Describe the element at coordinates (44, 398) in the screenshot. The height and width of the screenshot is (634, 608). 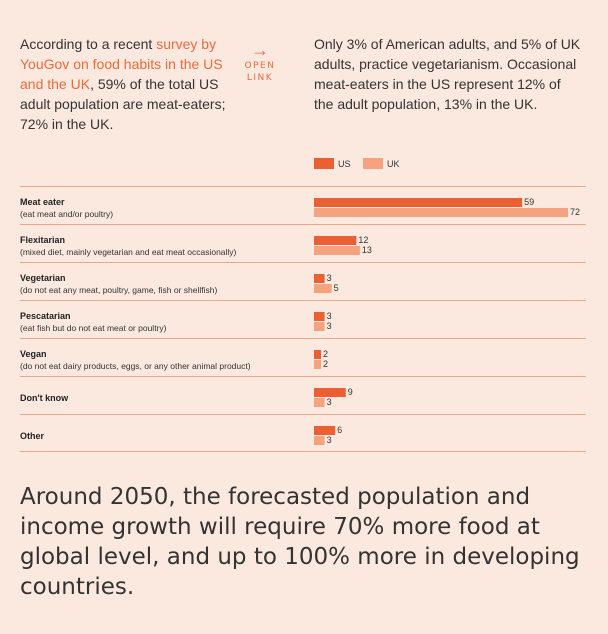
I see `category-label: Don't know` at that location.